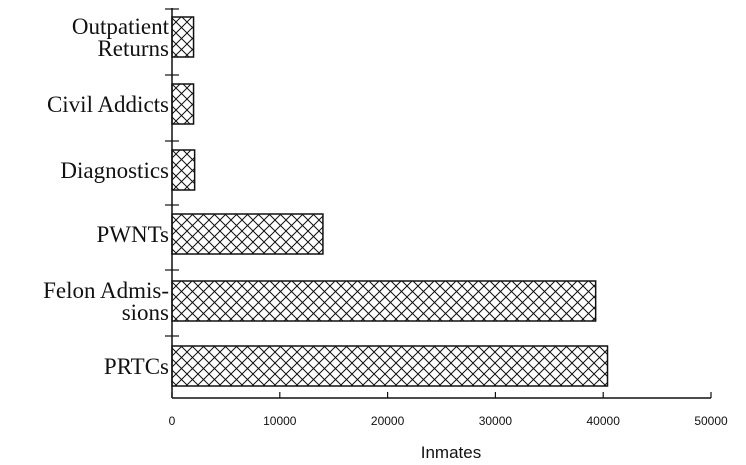  I want to click on x-axis-title: Inmates, so click(451, 452).